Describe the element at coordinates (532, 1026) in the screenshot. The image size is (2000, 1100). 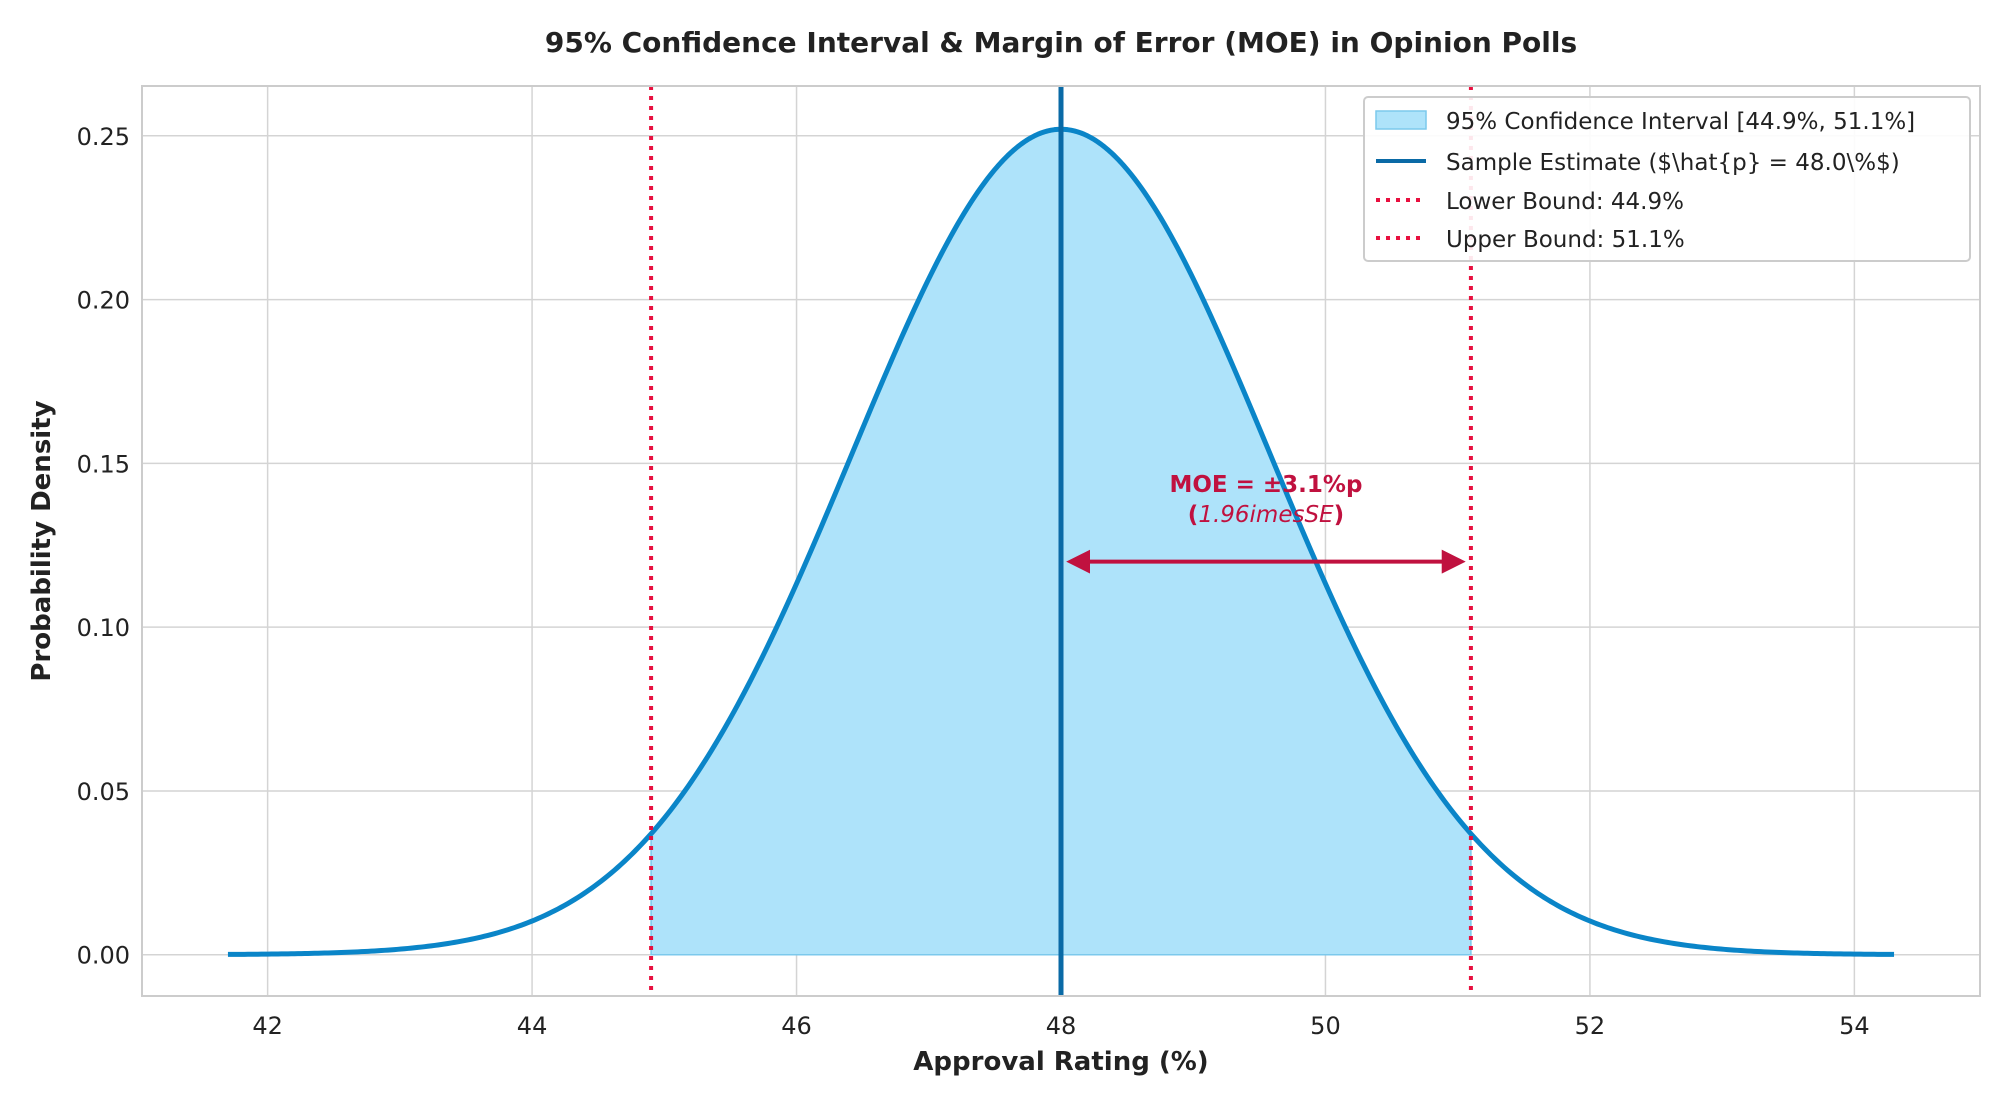
I see `x-tick-label-1: 44` at that location.